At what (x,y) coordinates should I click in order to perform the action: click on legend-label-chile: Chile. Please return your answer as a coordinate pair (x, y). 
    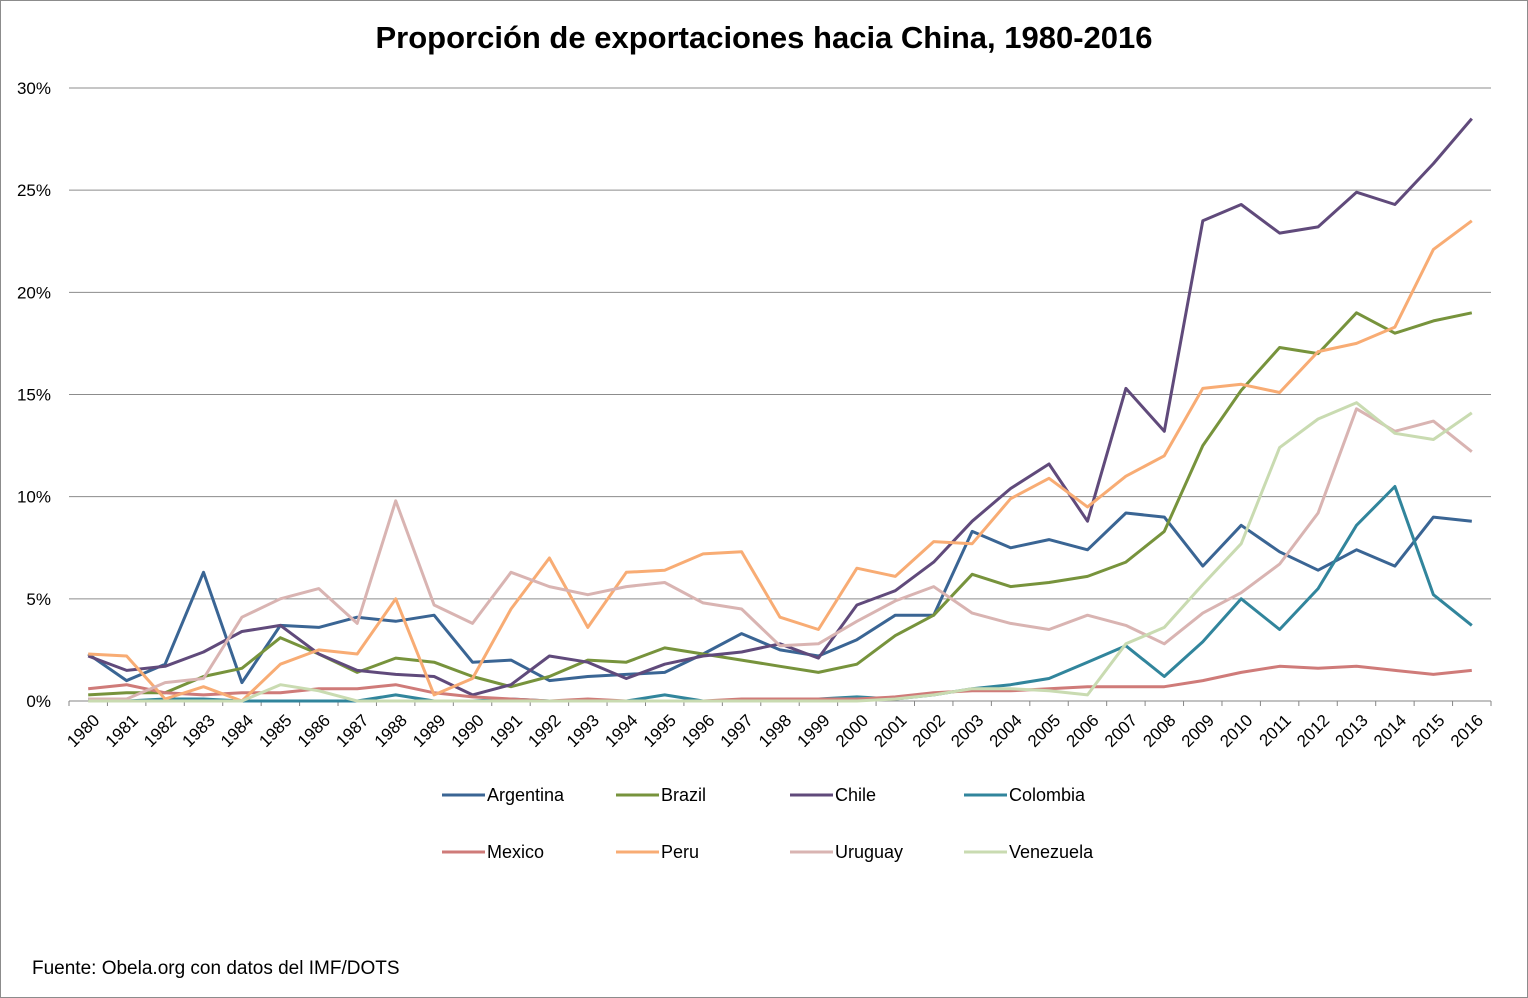
    Looking at the image, I should click on (855, 795).